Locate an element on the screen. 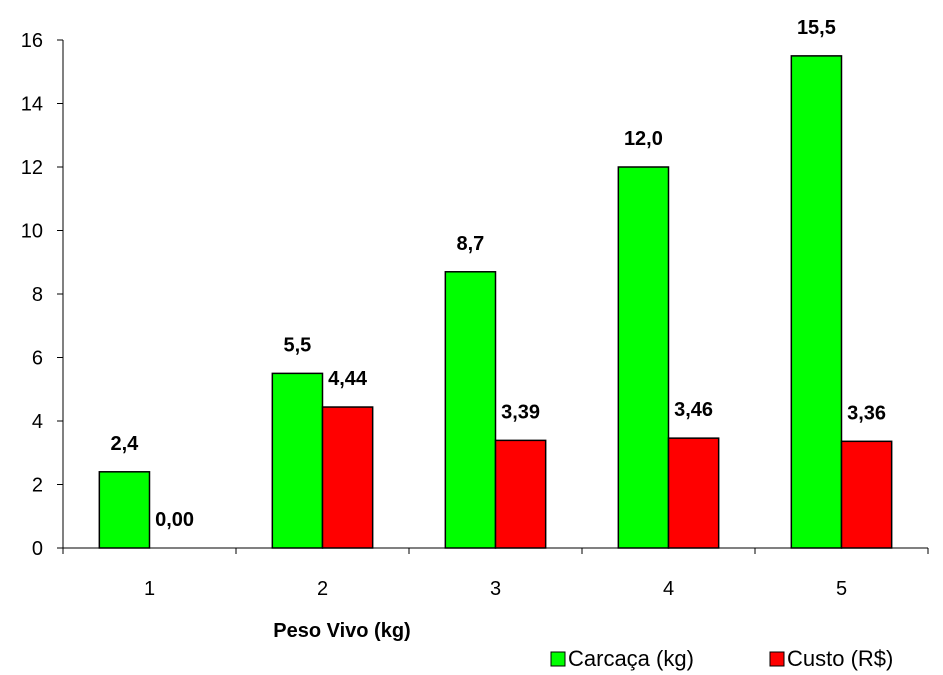 The image size is (943, 675). y-axis: 0 2 4 6 8 10 12 14 16 is located at coordinates (42, 295).